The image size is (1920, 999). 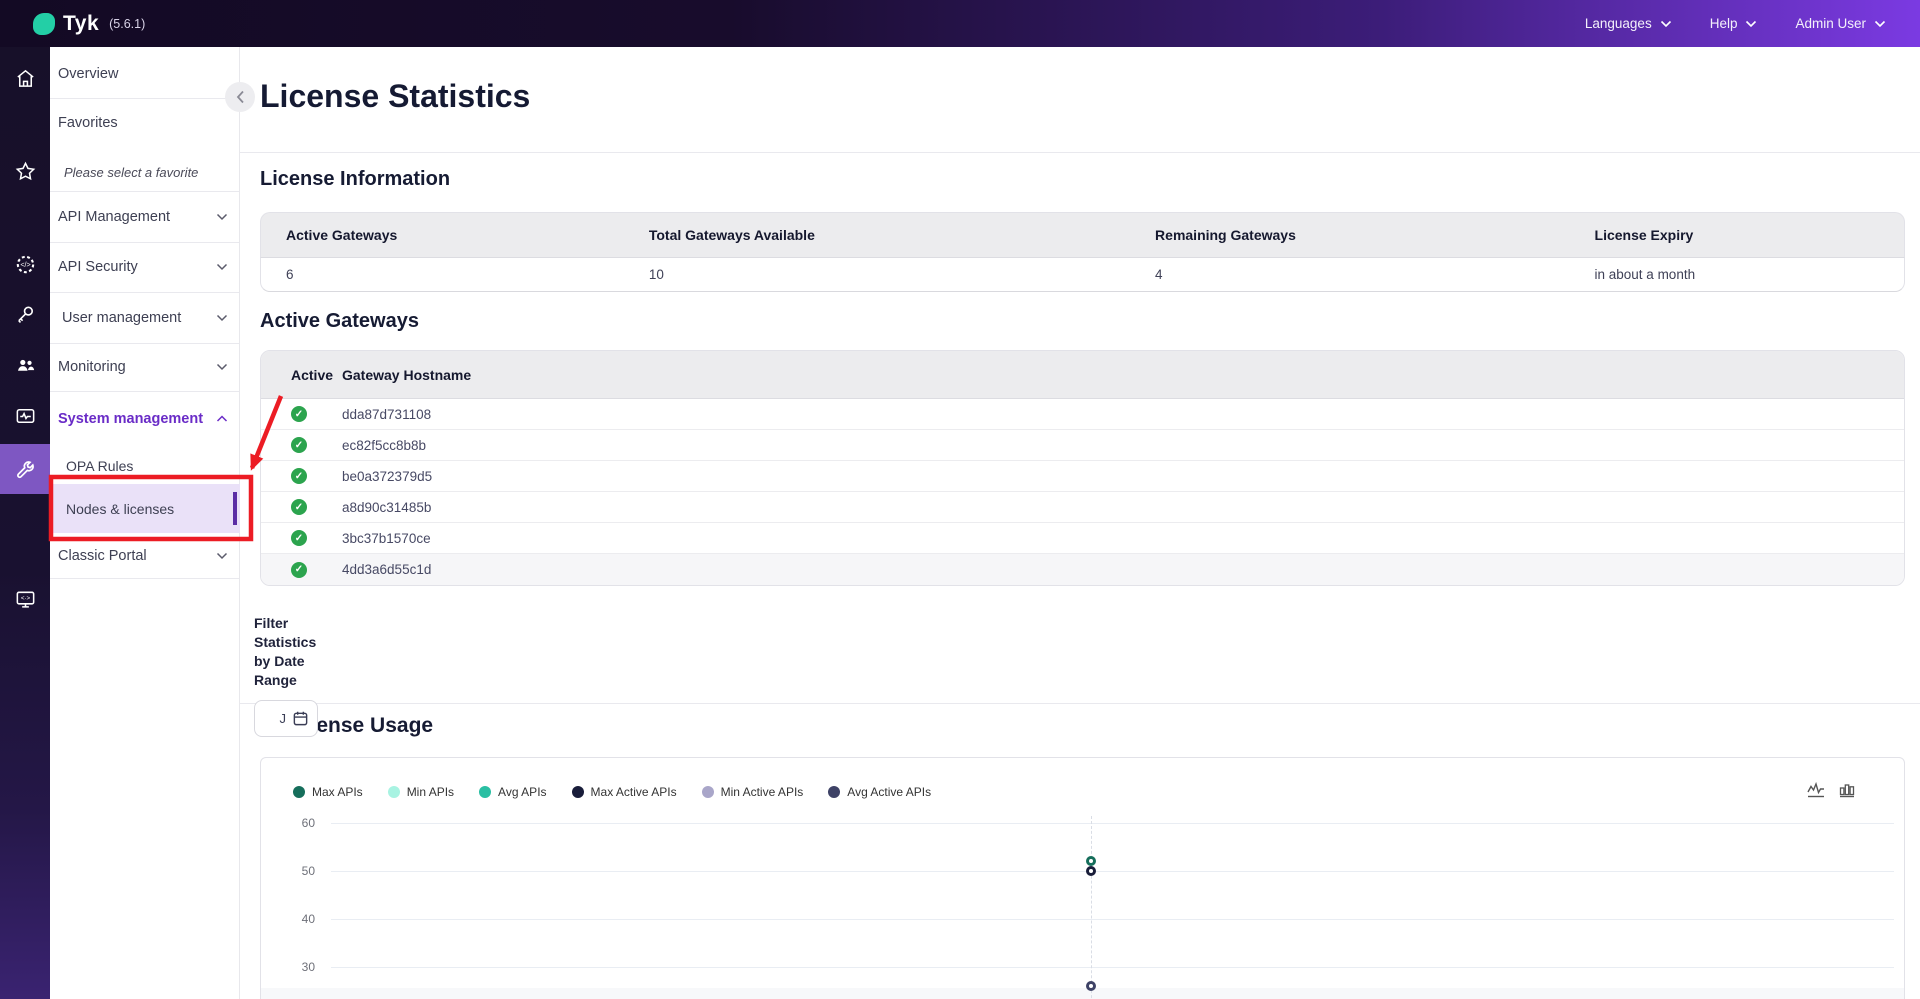 I want to click on legend-item-min-active-apis: Min Active APIs, so click(x=752, y=792).